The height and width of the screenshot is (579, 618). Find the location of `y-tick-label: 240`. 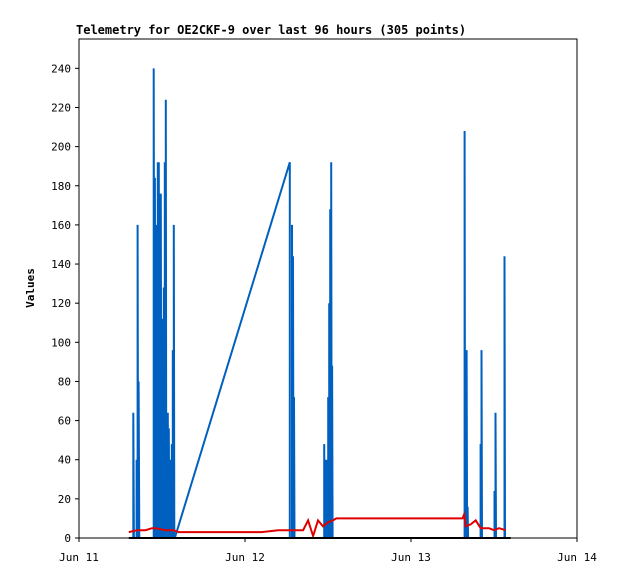

y-tick-label: 240 is located at coordinates (61, 68).